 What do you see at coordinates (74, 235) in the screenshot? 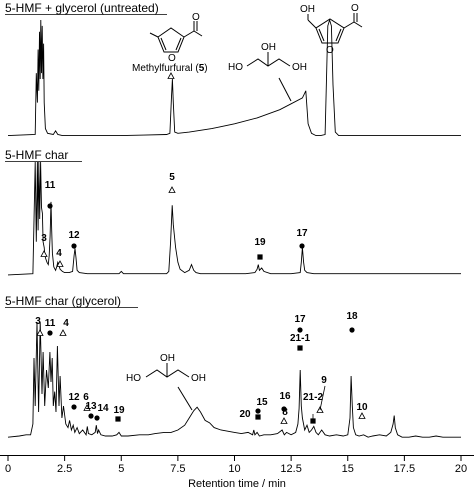
I see `peak-label-2-12: 12` at bounding box center [74, 235].